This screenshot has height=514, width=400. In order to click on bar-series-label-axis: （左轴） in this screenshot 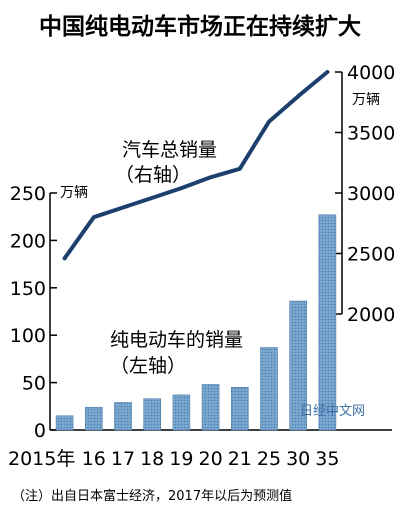, I will do `click(148, 366)`.